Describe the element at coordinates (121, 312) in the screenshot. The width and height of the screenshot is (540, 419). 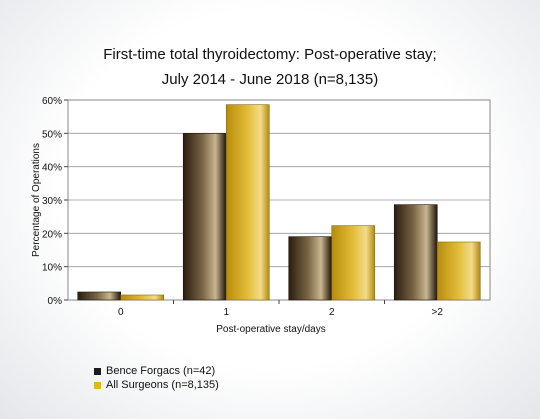
I see `x-tick-label: 0` at that location.